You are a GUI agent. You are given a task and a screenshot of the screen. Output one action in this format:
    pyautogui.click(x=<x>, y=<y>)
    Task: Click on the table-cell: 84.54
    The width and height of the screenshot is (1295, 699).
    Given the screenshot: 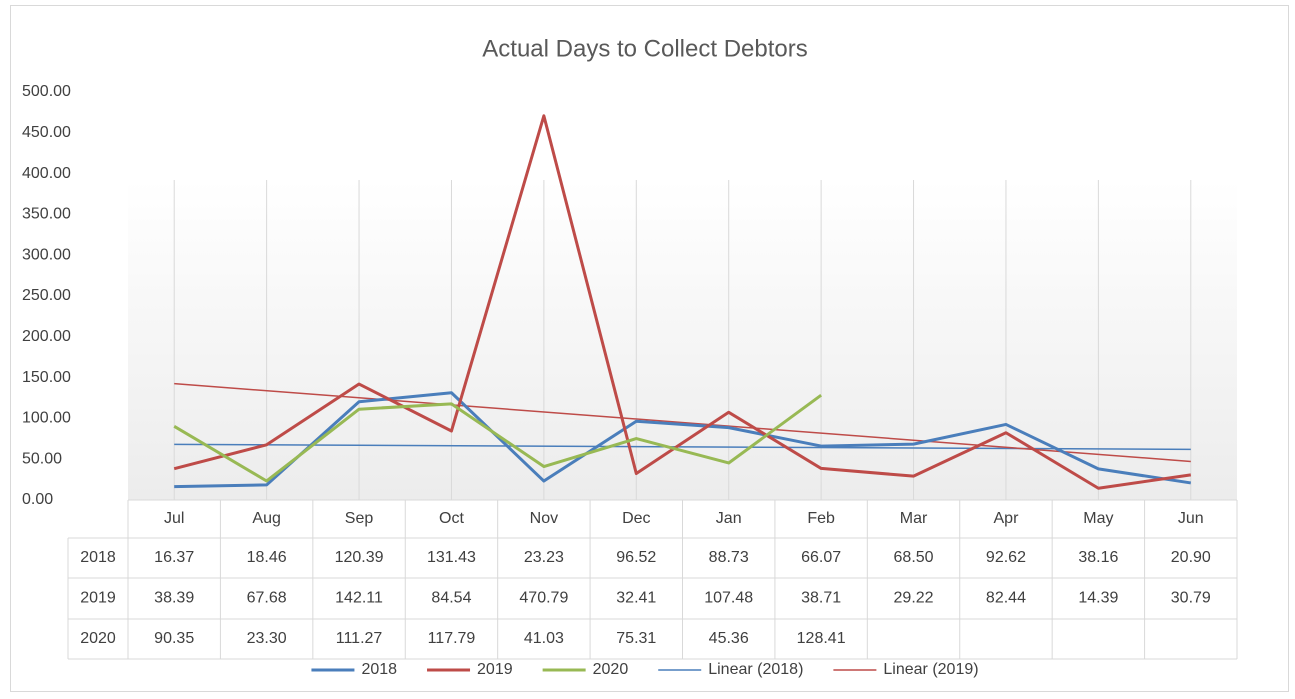 What is the action you would take?
    pyautogui.click(x=451, y=598)
    